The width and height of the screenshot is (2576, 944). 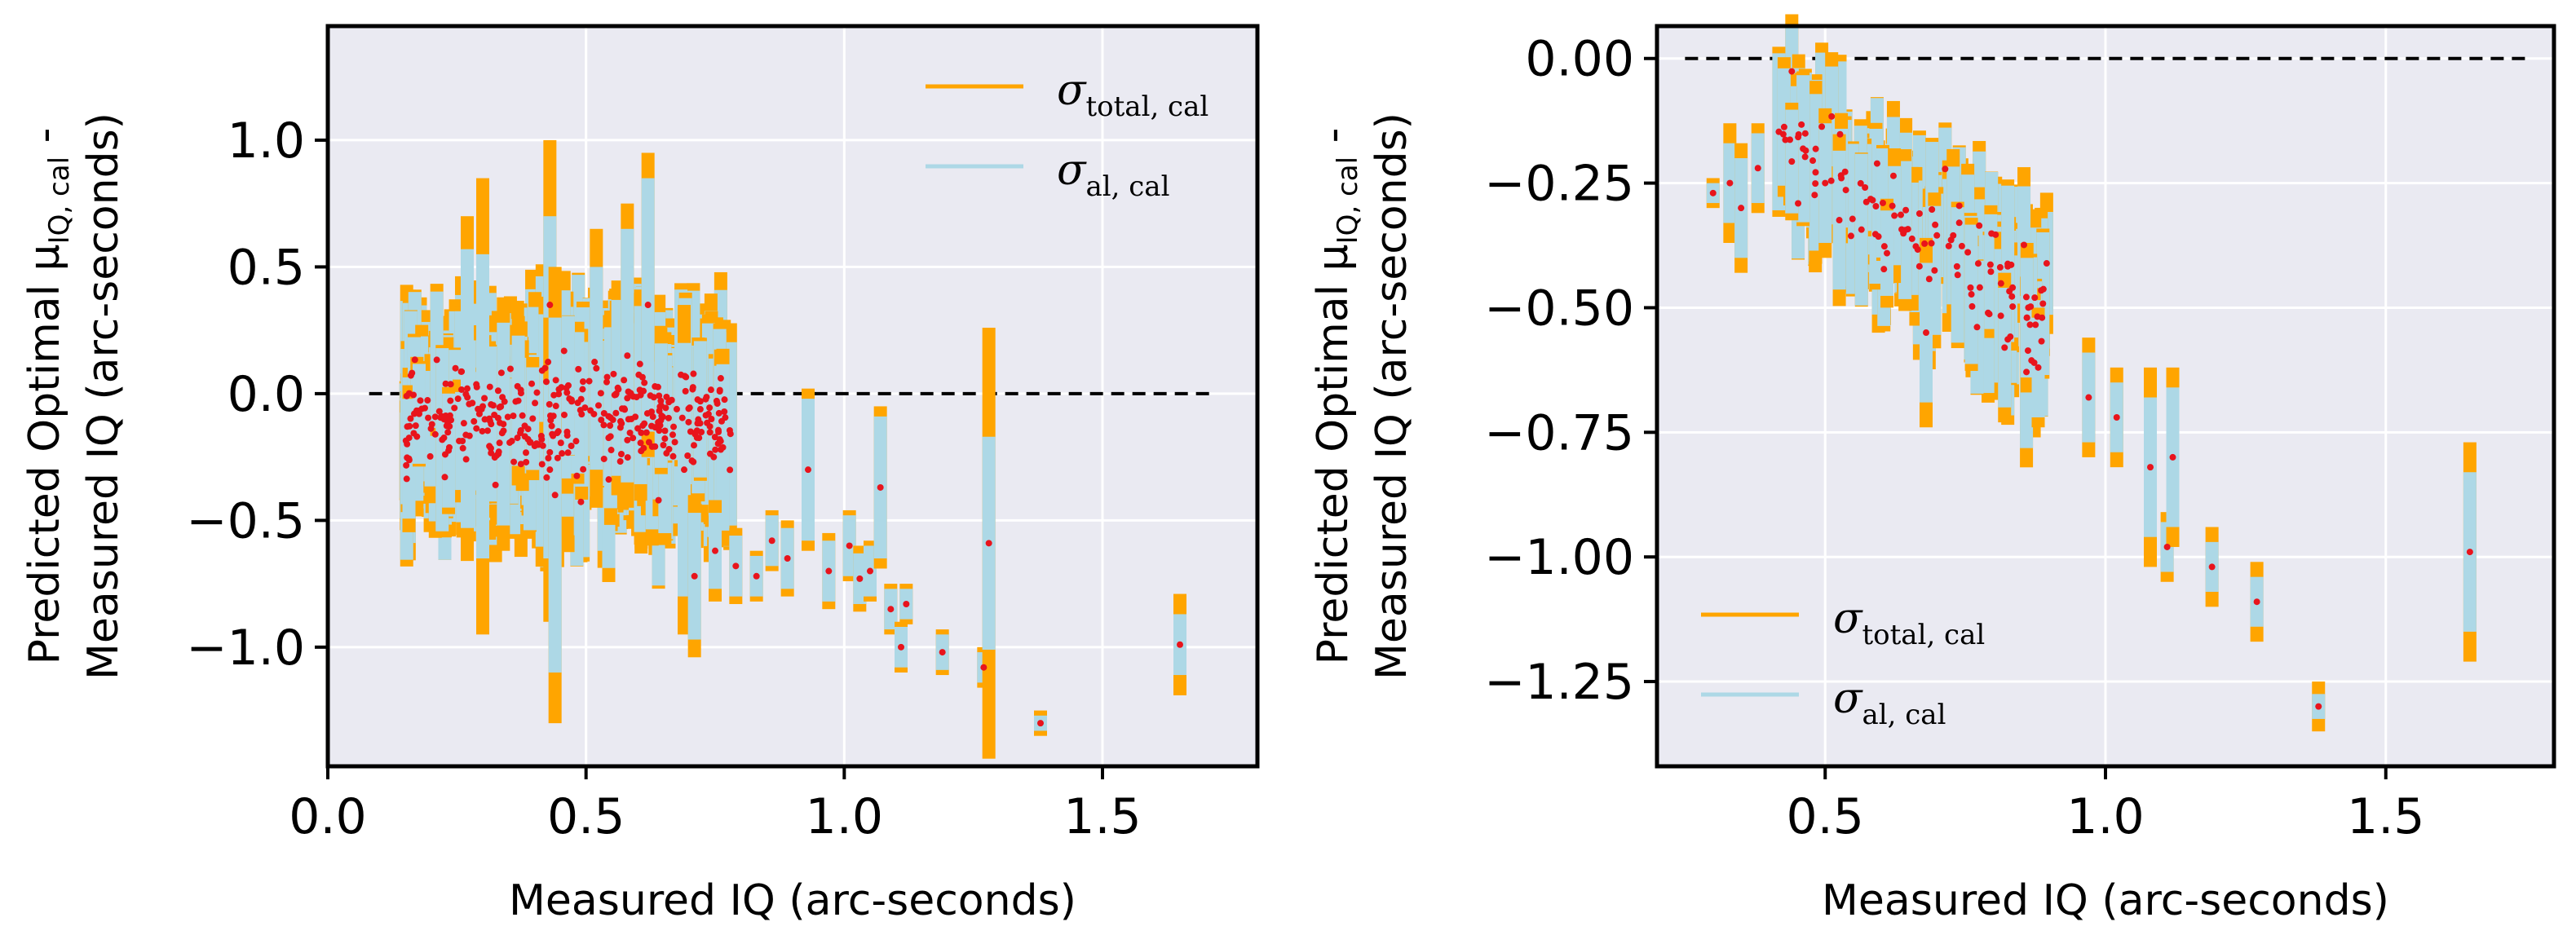 What do you see at coordinates (1825, 816) in the screenshot?
I see `right-x-tick-label: 0.5` at bounding box center [1825, 816].